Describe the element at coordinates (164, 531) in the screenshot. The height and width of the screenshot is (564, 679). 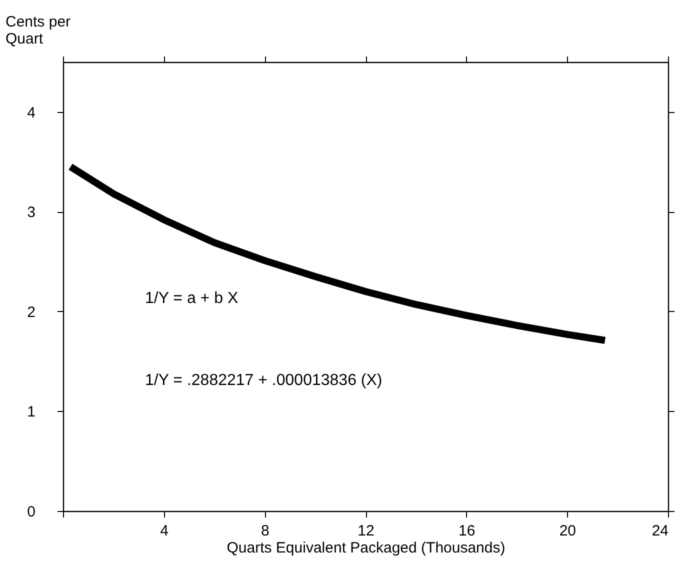
I see `x-tick-label: 4` at that location.